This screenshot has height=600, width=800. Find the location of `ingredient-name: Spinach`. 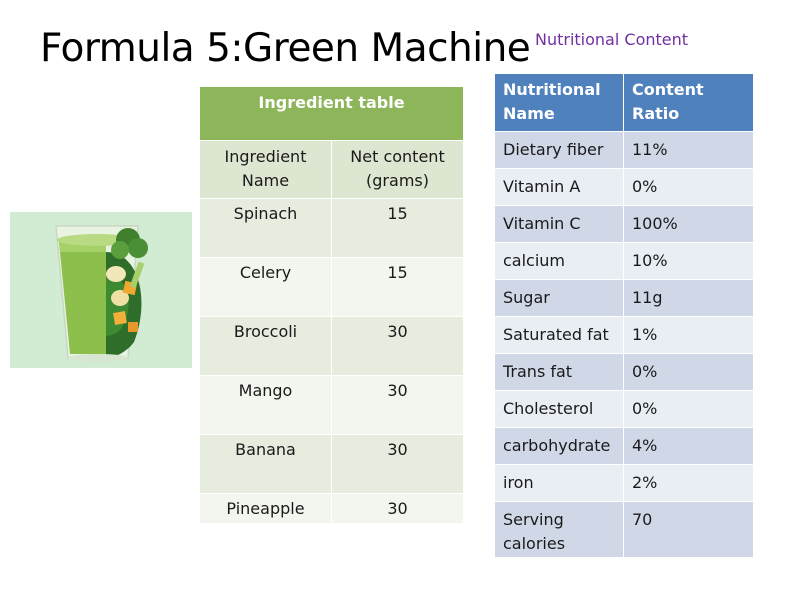

ingredient-name: Spinach is located at coordinates (265, 228).